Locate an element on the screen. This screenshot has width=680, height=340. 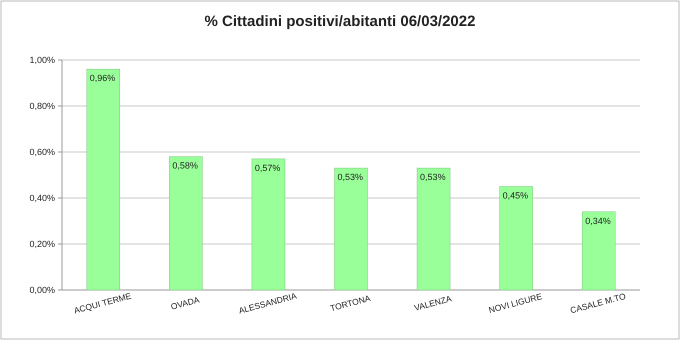
y-tick-label: 0,00% is located at coordinates (42, 290).